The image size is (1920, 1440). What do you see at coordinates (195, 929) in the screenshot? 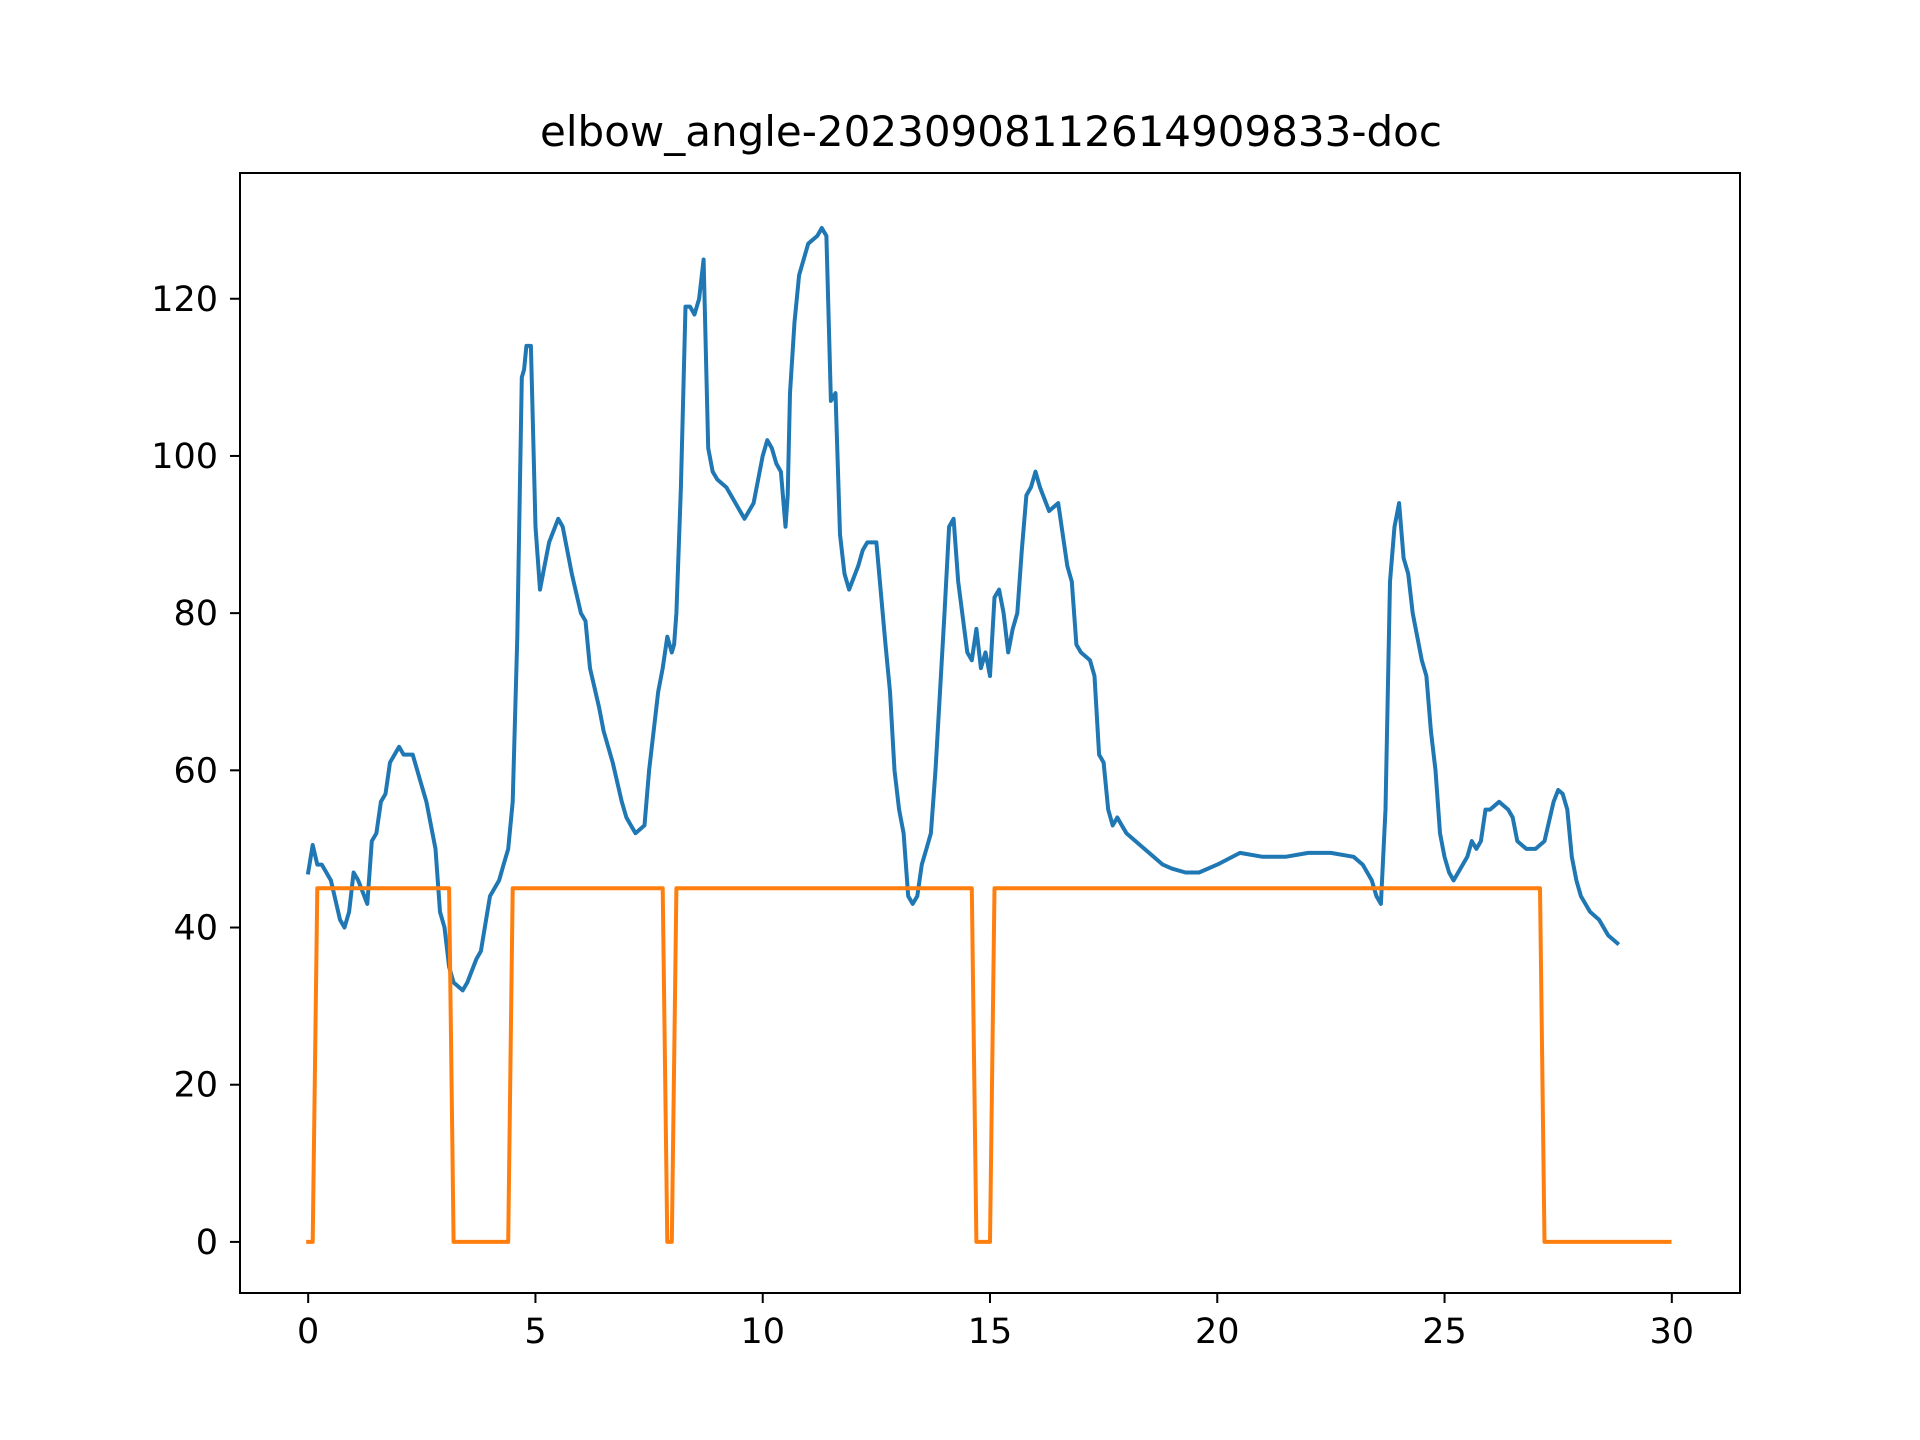
I see `y-tick-label: 40` at bounding box center [195, 929].